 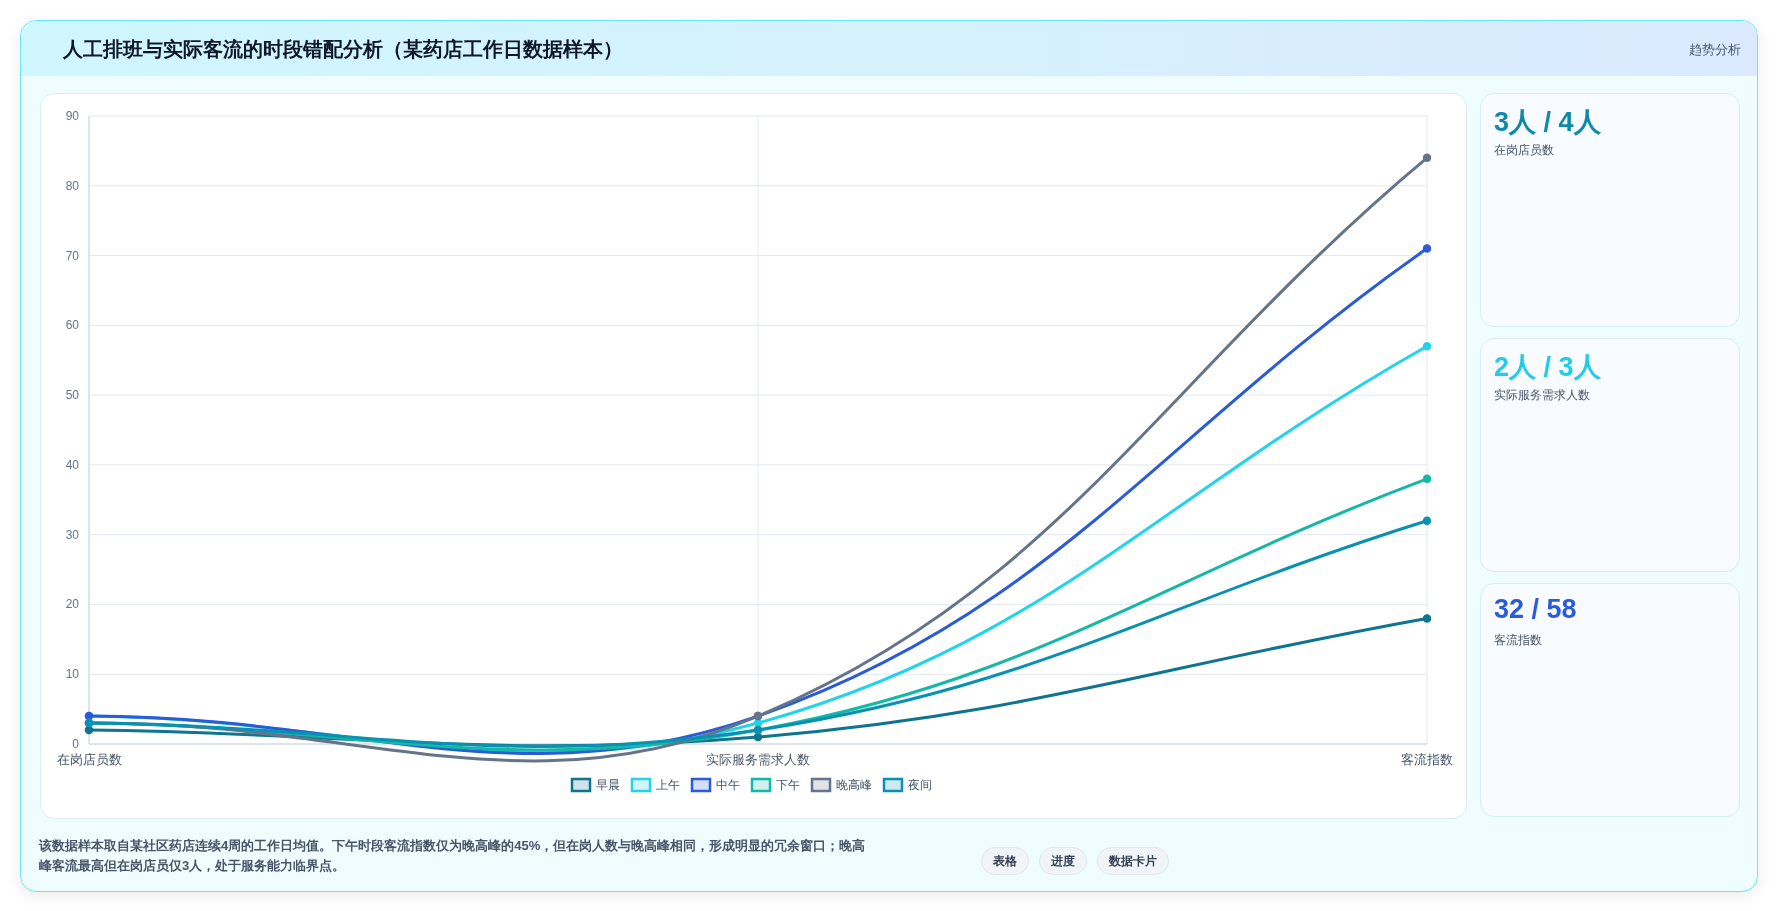 What do you see at coordinates (1524, 150) in the screenshot?
I see `text: 在岗店员数` at bounding box center [1524, 150].